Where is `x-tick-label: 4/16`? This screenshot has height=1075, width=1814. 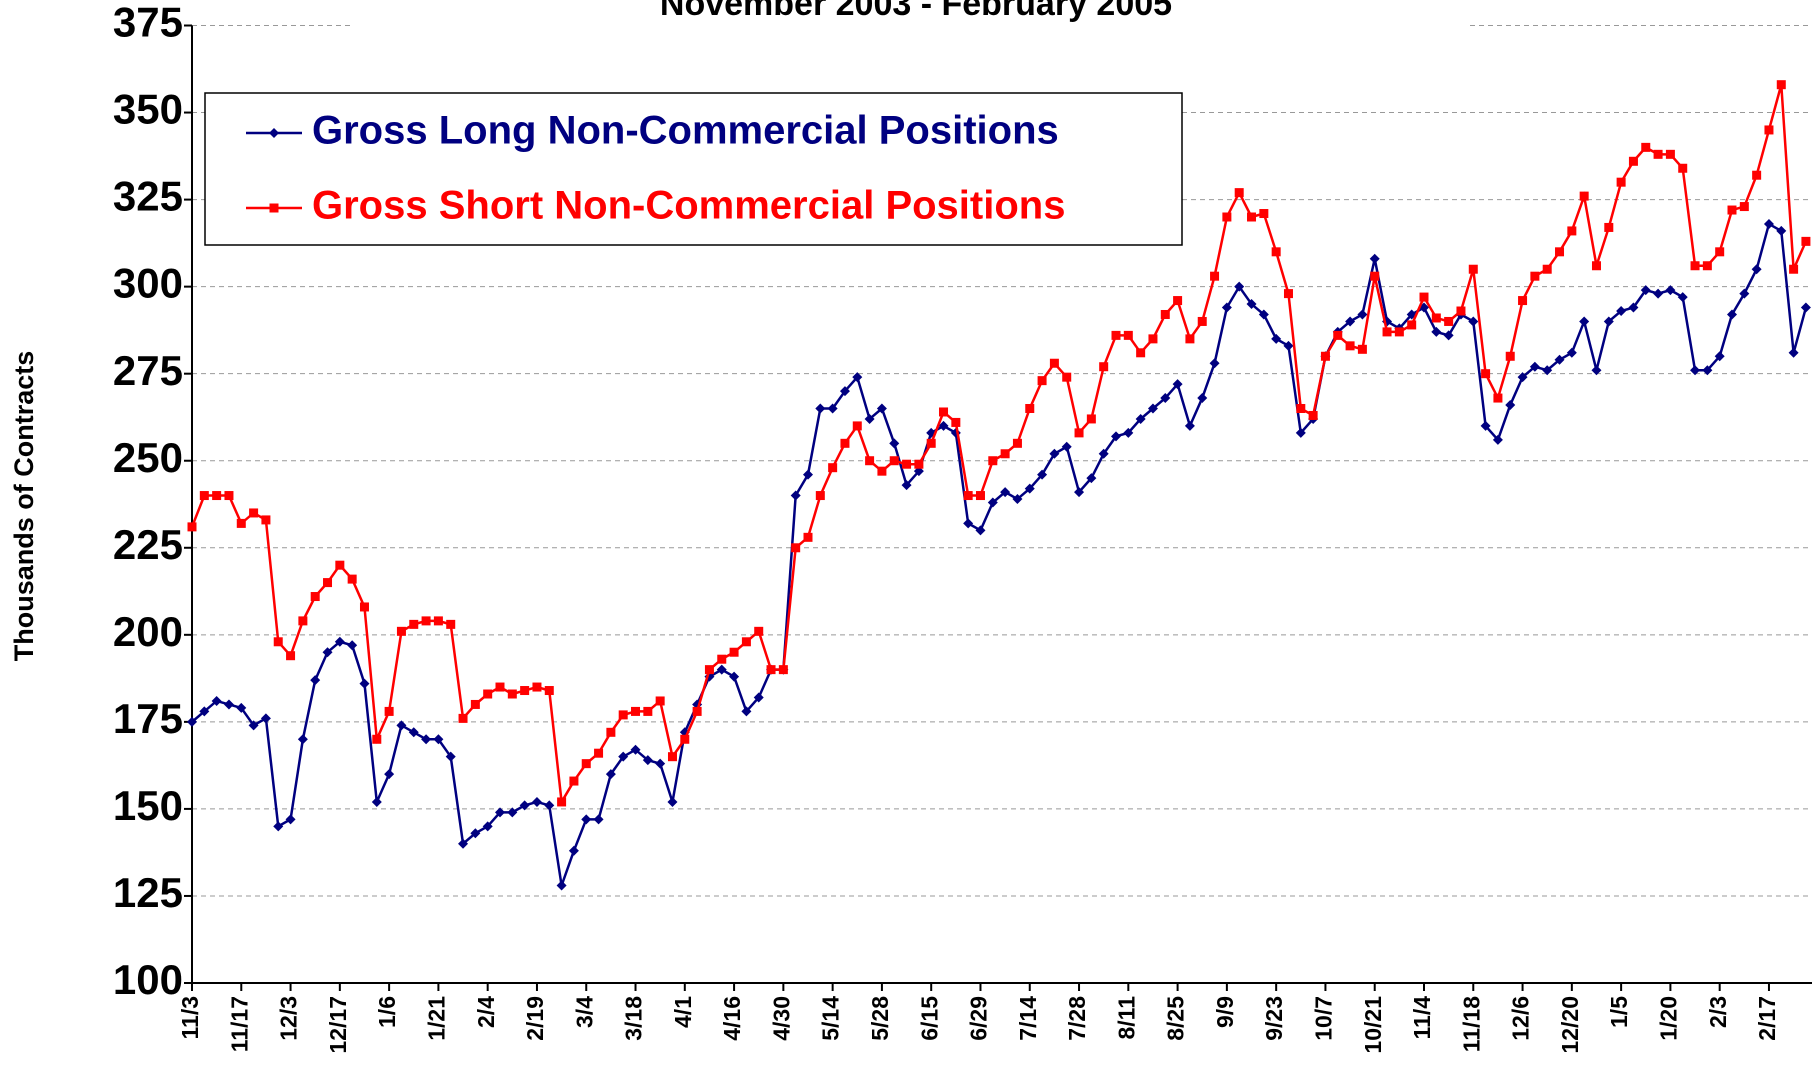 x-tick-label: 4/16 is located at coordinates (732, 1018).